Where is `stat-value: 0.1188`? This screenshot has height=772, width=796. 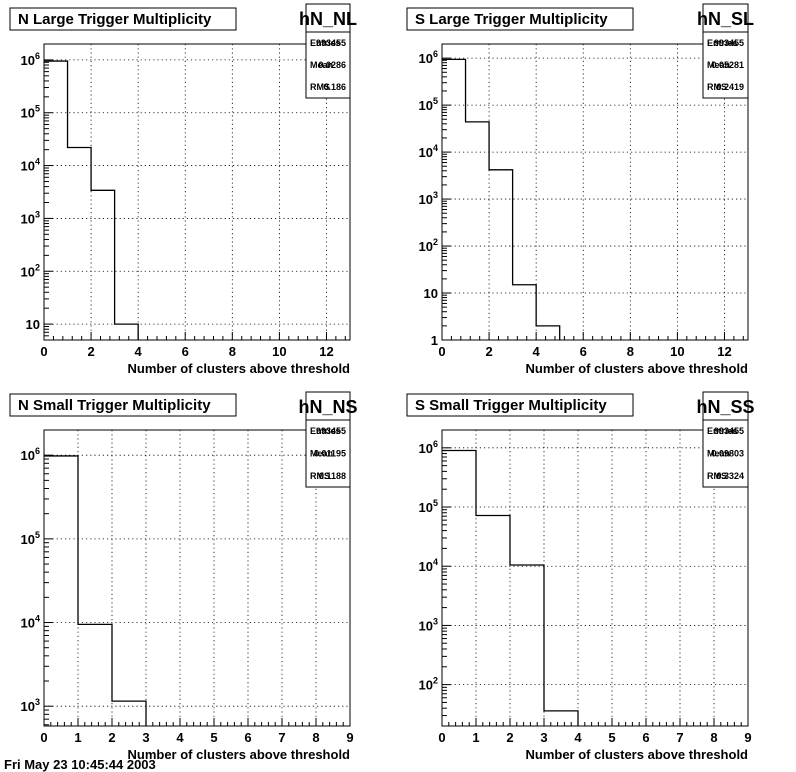 stat-value: 0.1188 is located at coordinates (332, 476).